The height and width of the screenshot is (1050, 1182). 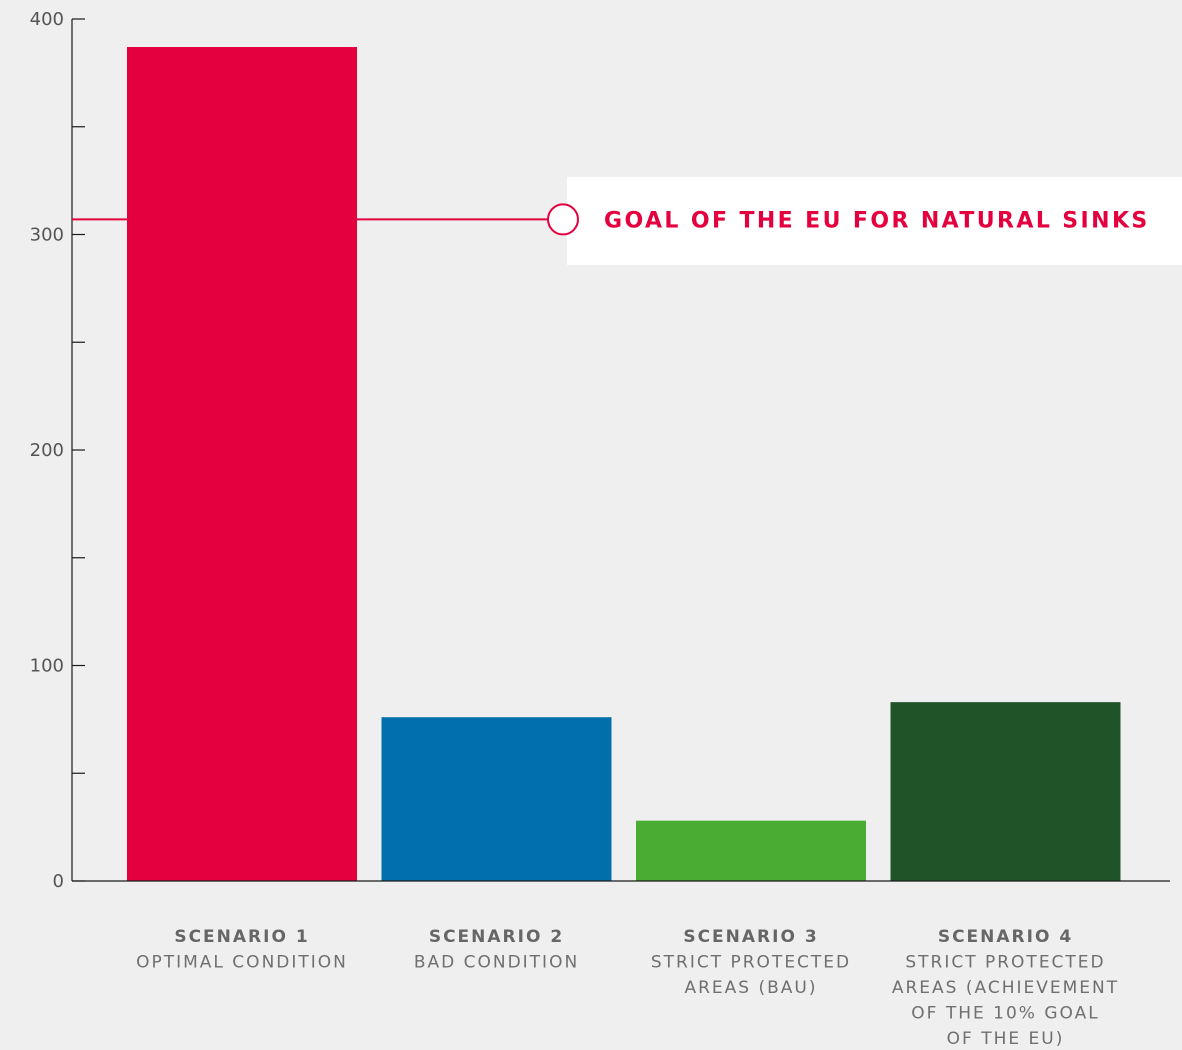 I want to click on category-subtitle-1: OPTIMAL CONDITION, so click(x=242, y=963).